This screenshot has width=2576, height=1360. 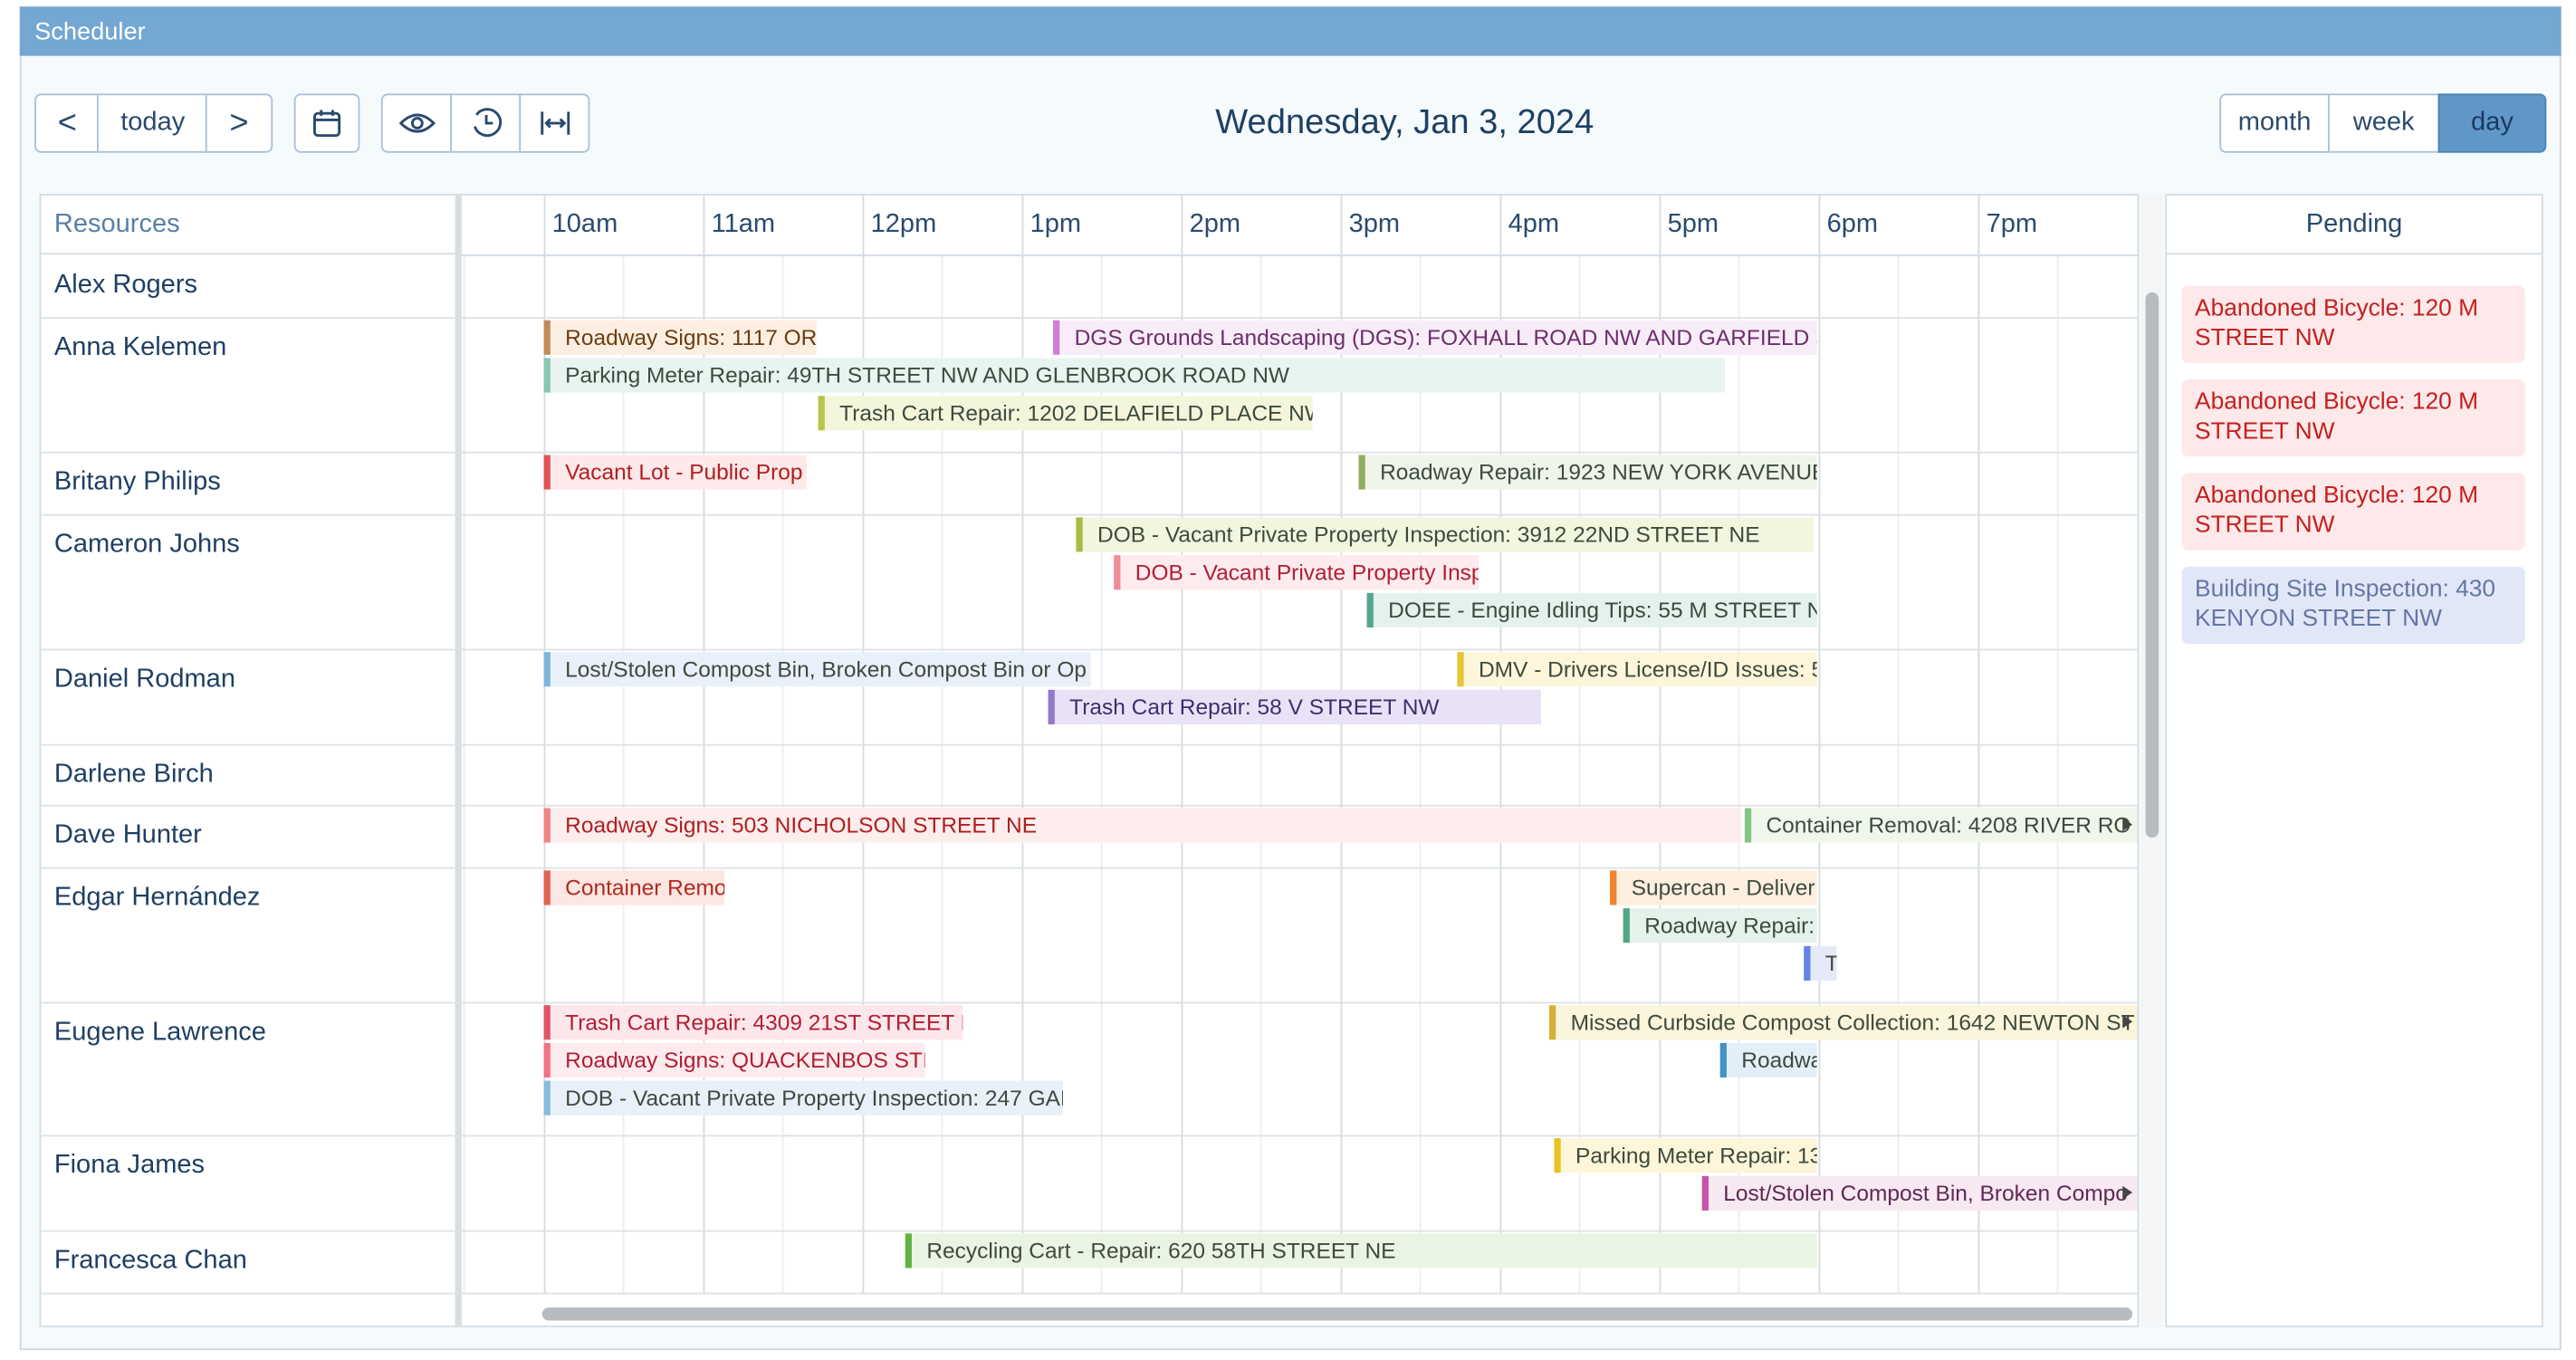 I want to click on time-label: 11am, so click(x=743, y=225).